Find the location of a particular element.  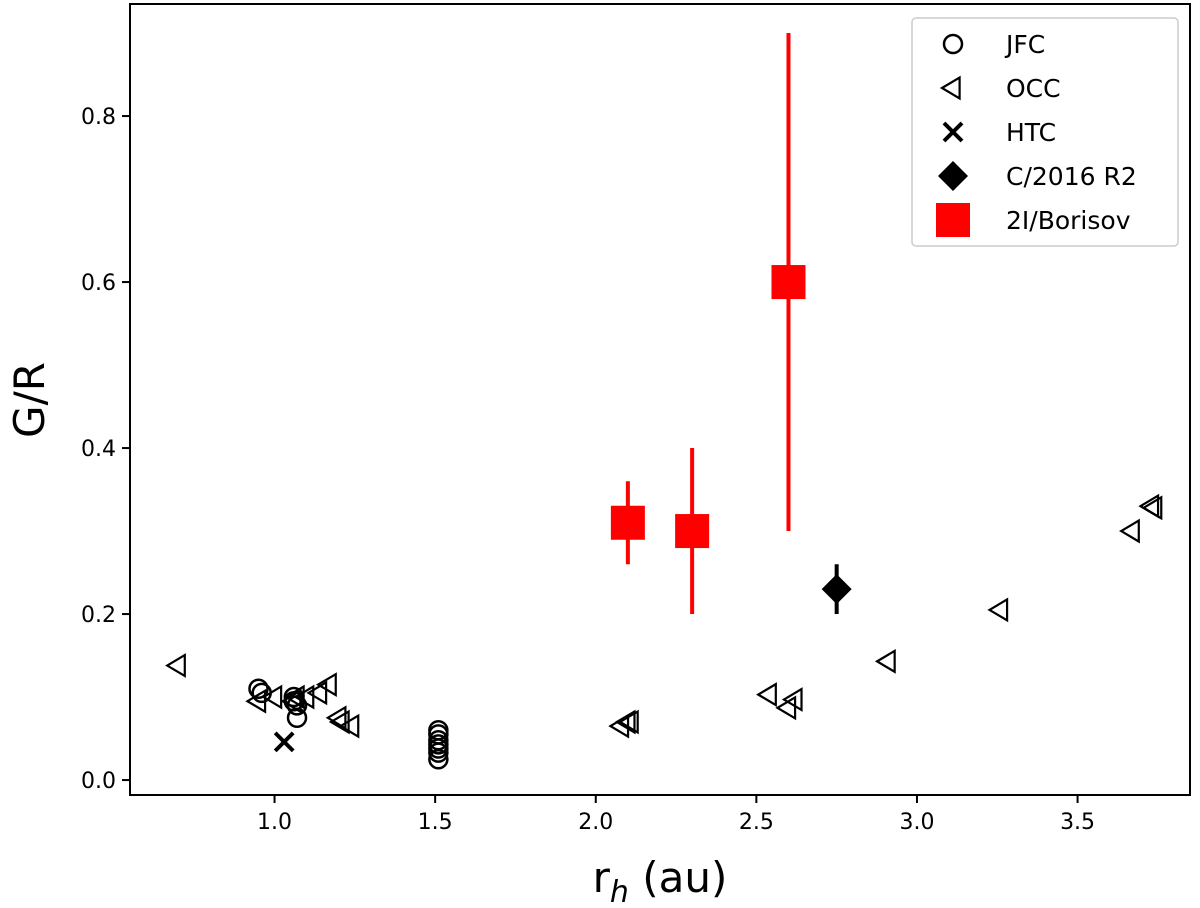

legend-label: C/2016 R2 is located at coordinates (1071, 176).